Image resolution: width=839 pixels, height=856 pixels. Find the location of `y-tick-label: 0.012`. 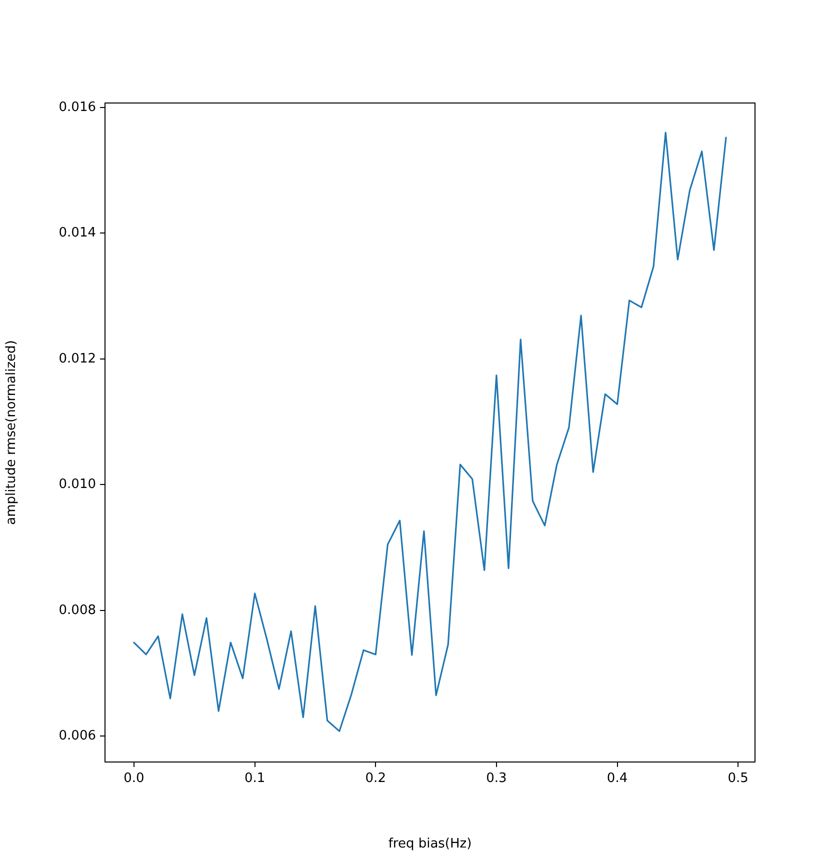

y-tick-label: 0.012 is located at coordinates (77, 358).